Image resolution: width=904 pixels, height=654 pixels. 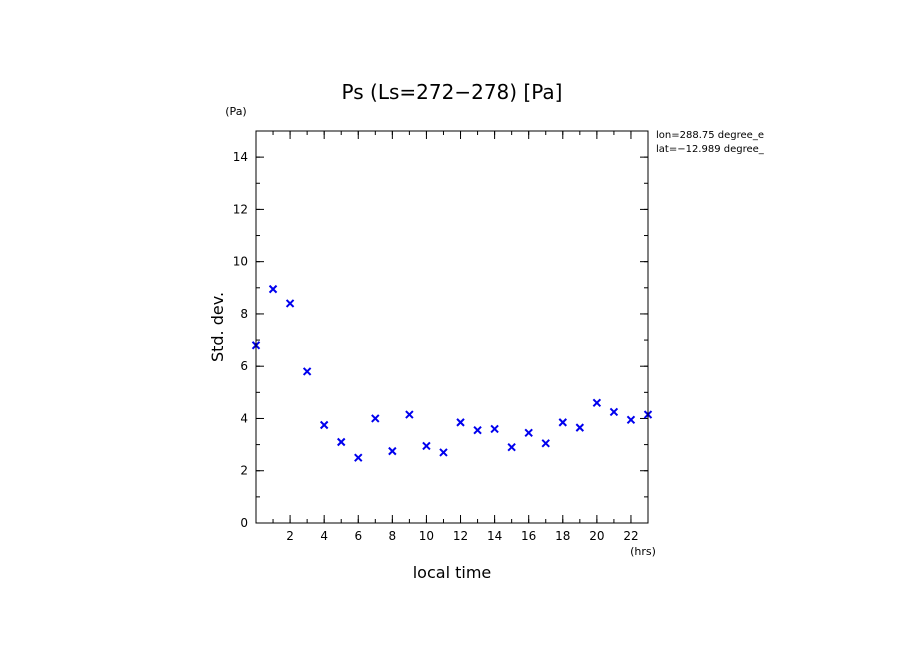 What do you see at coordinates (596, 536) in the screenshot?
I see `x-tick-label: 20` at bounding box center [596, 536].